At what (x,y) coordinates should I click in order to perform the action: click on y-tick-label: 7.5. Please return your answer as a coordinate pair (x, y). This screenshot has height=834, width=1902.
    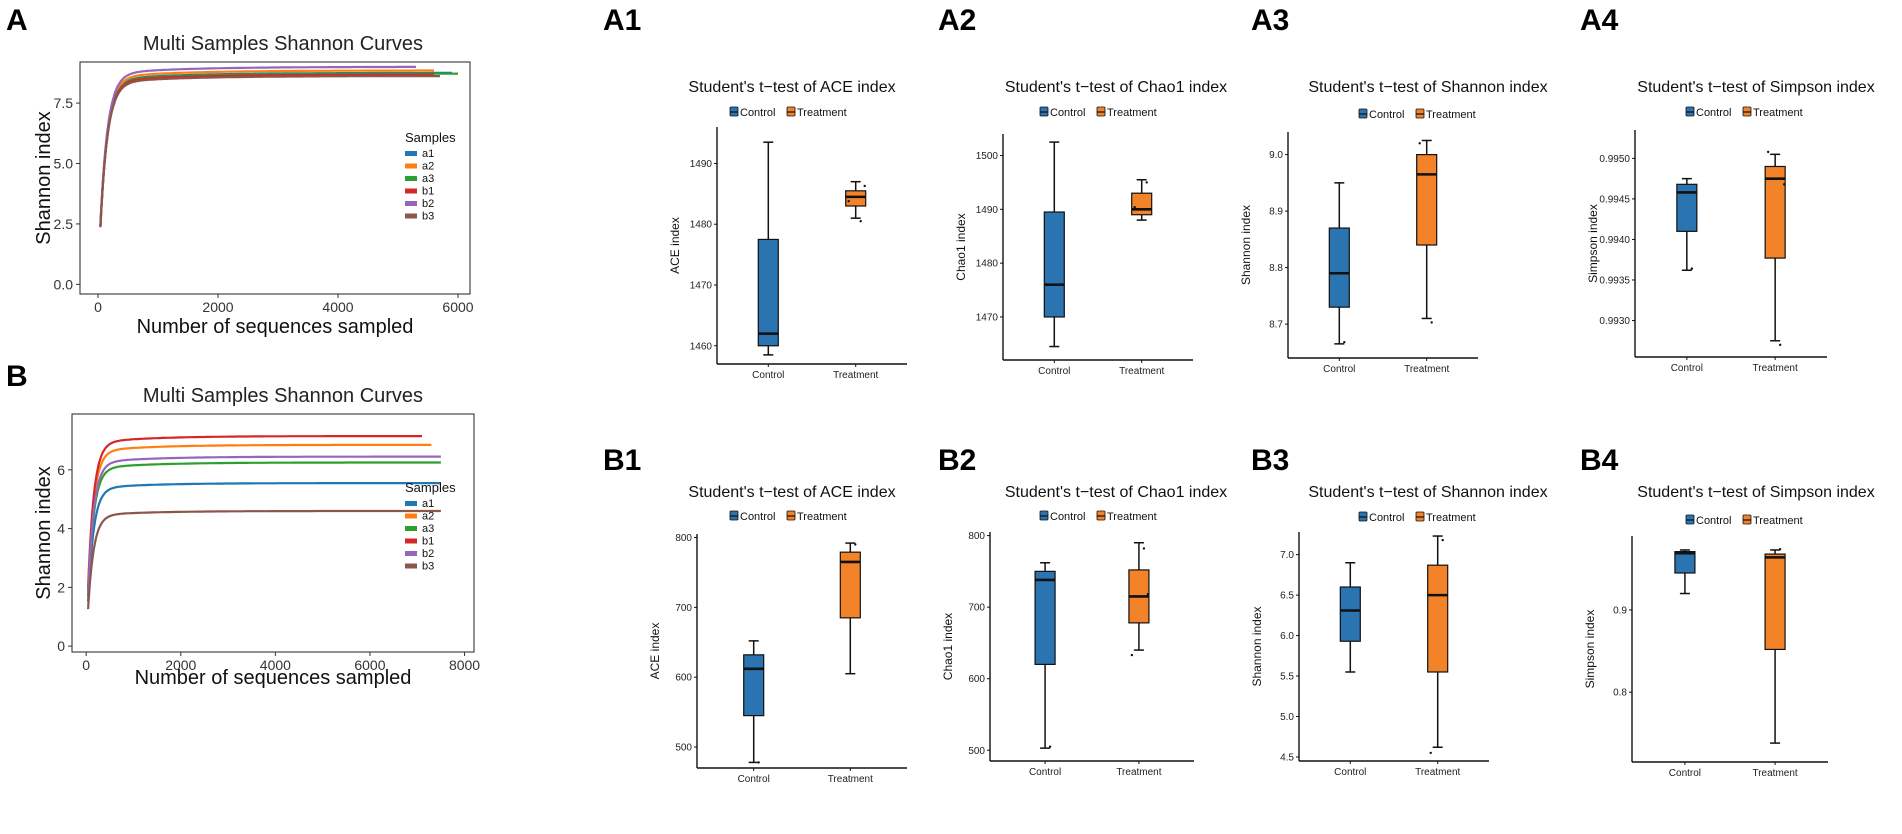
    Looking at the image, I should click on (64, 103).